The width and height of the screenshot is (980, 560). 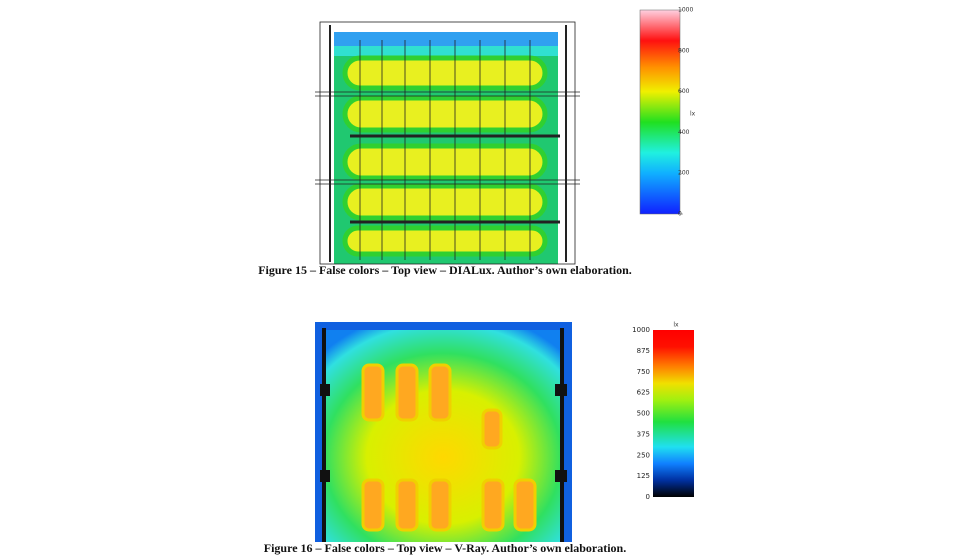 I want to click on tick-label: 800, so click(x=684, y=50).